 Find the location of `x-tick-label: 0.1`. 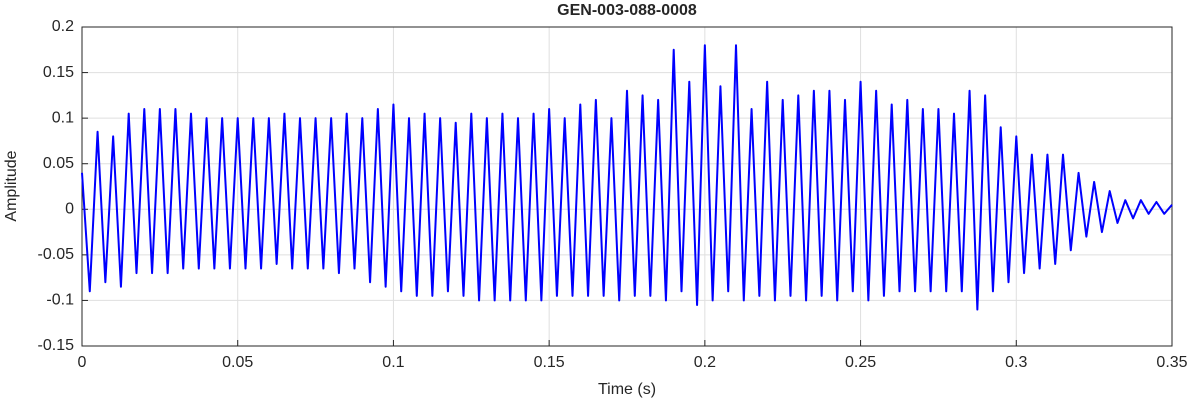

x-tick-label: 0.1 is located at coordinates (393, 362).